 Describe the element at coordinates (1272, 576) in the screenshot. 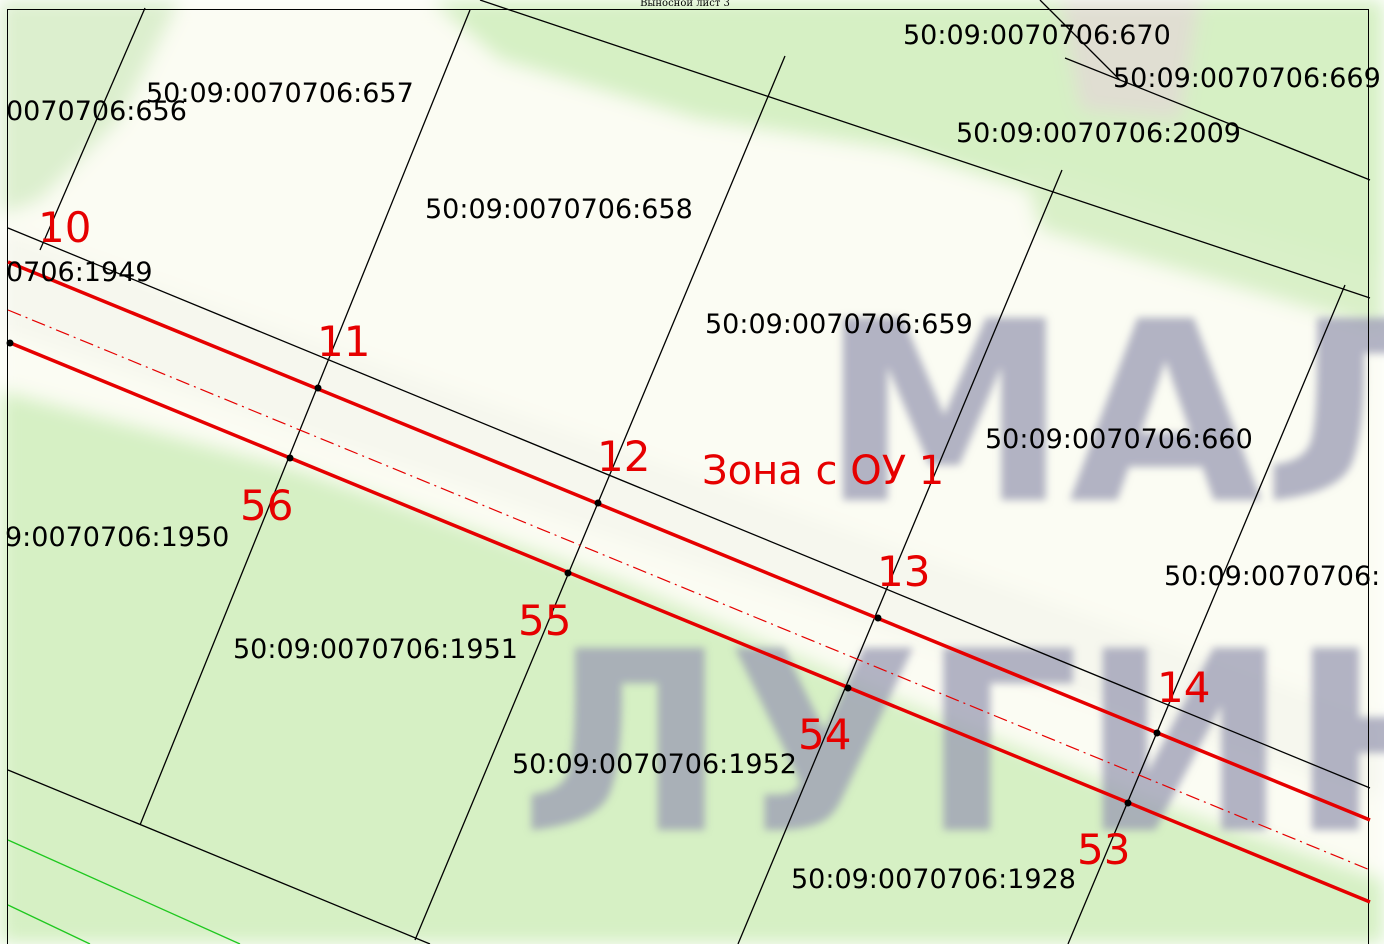

I see `parcel-label: 50:09:0070706:` at that location.